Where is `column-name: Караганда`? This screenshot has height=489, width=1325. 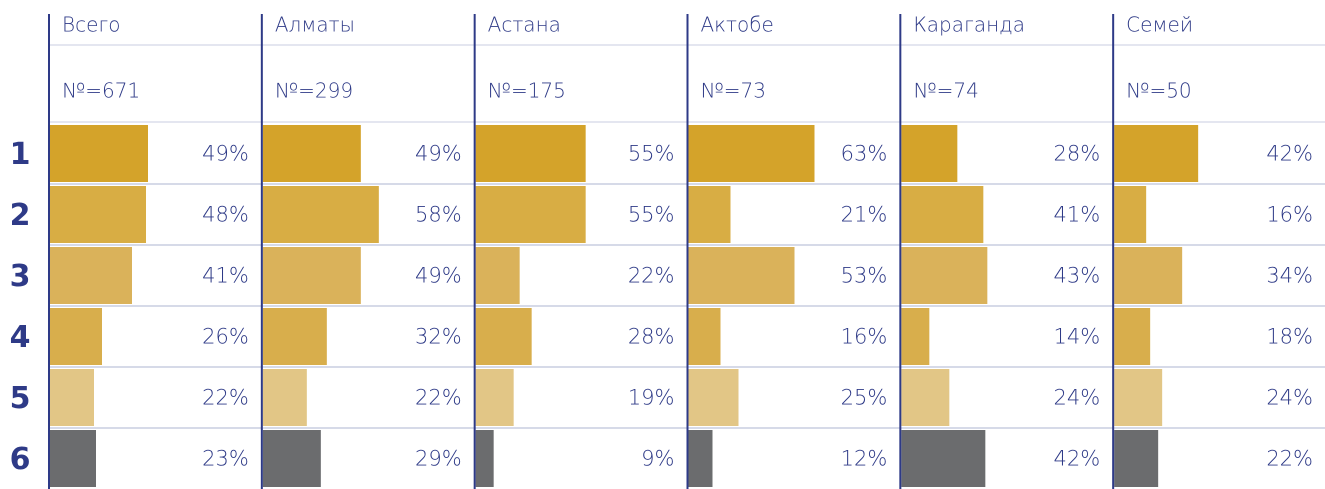
column-name: Караганда is located at coordinates (969, 25).